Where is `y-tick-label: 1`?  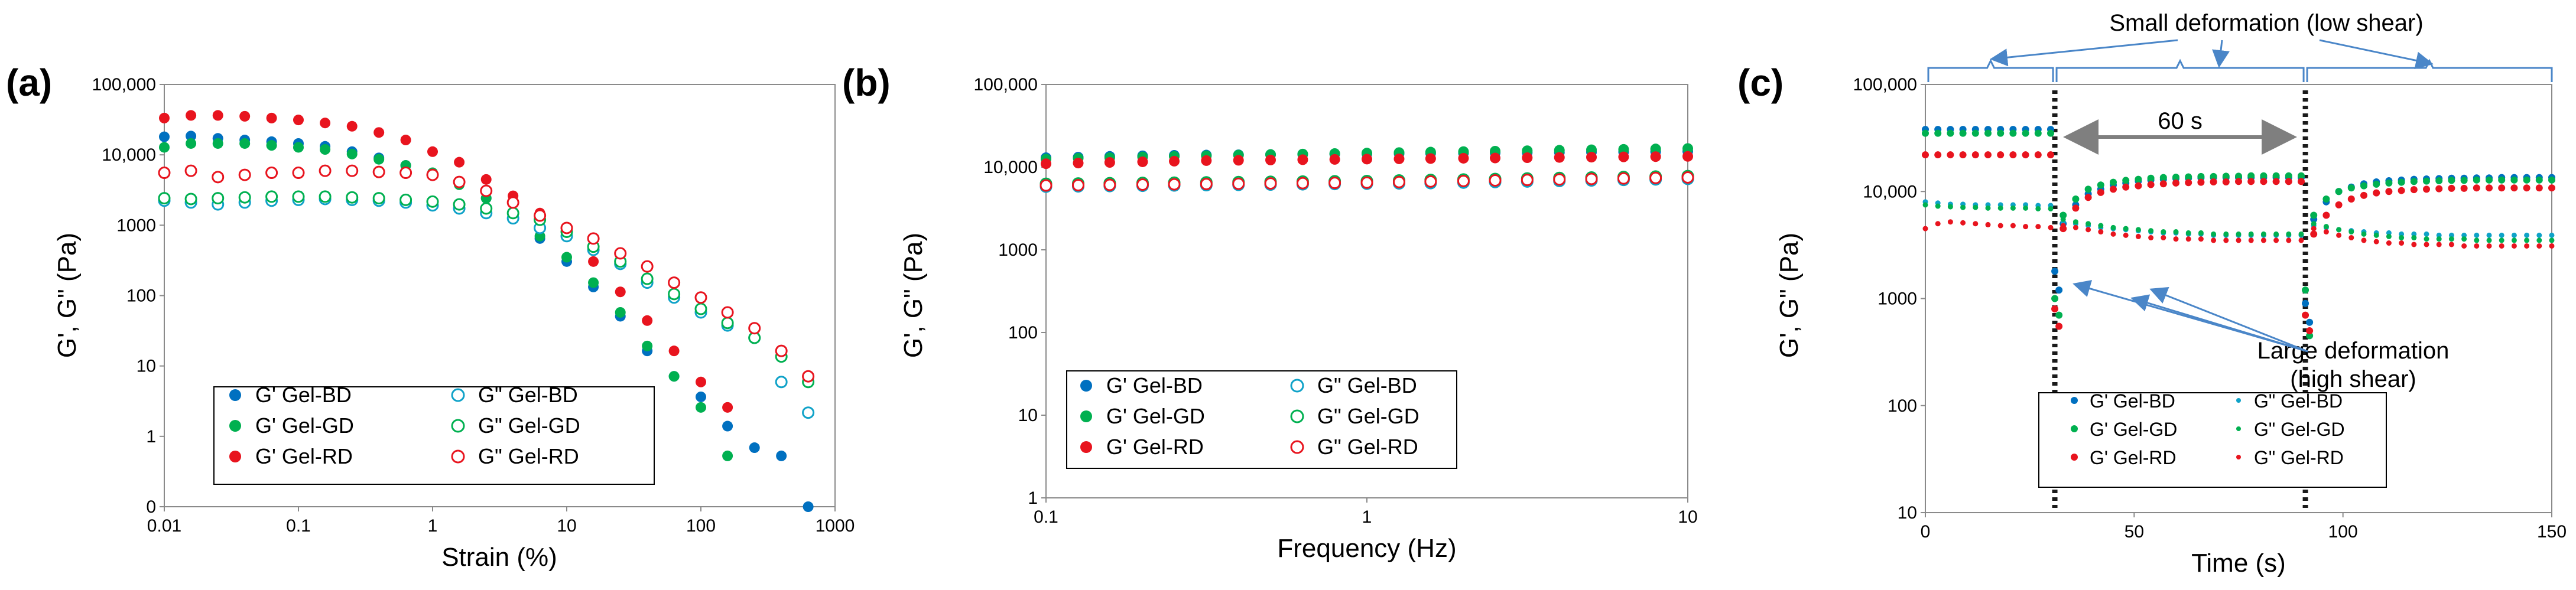 y-tick-label: 1 is located at coordinates (1033, 498).